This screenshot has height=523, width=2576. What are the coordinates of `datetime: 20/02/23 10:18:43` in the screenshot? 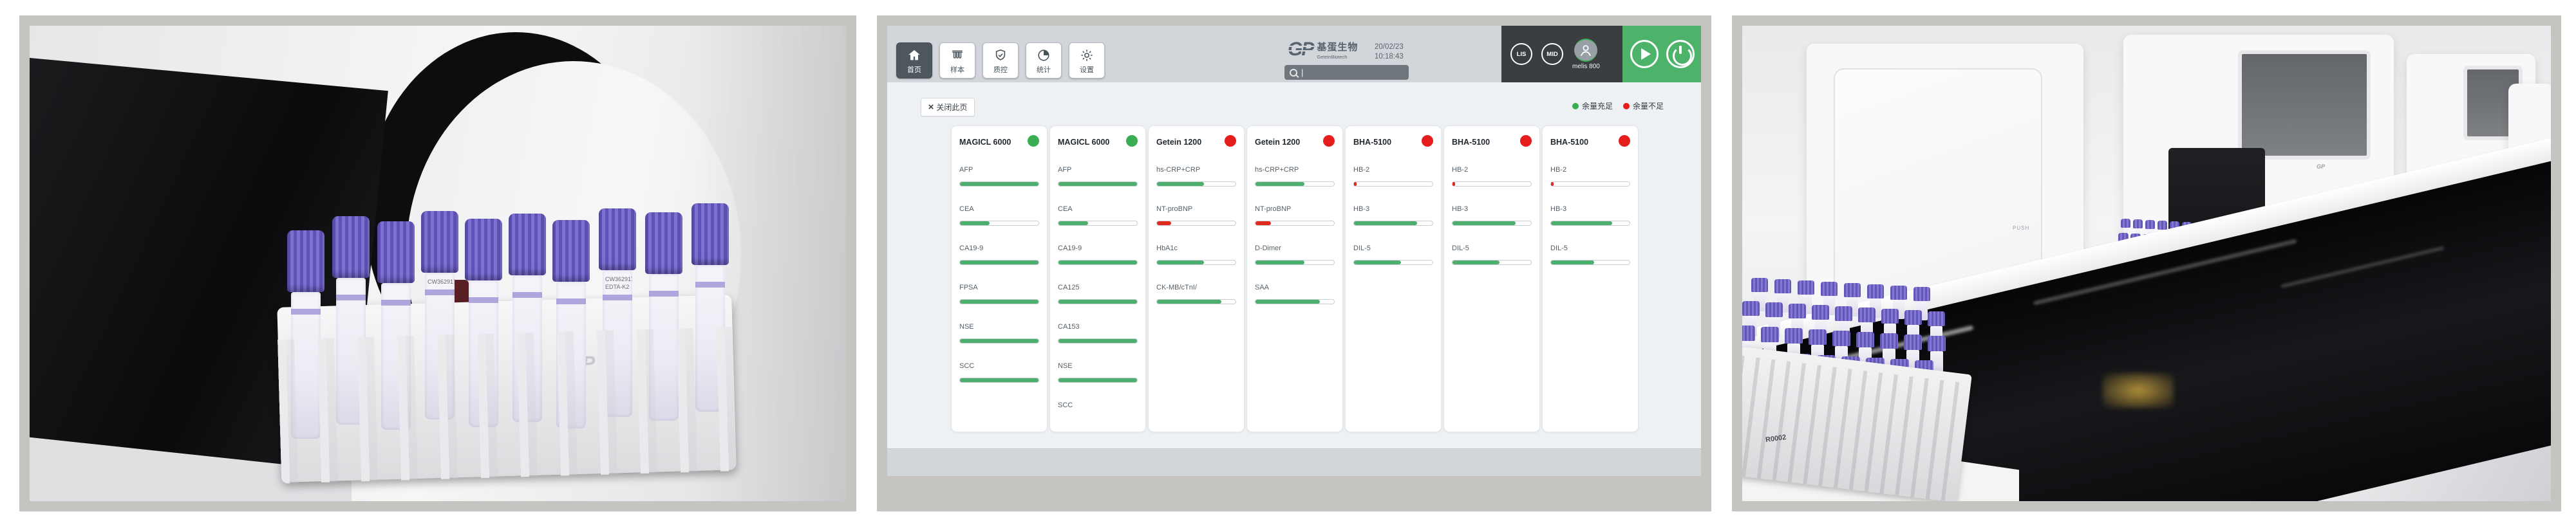 It's located at (1389, 52).